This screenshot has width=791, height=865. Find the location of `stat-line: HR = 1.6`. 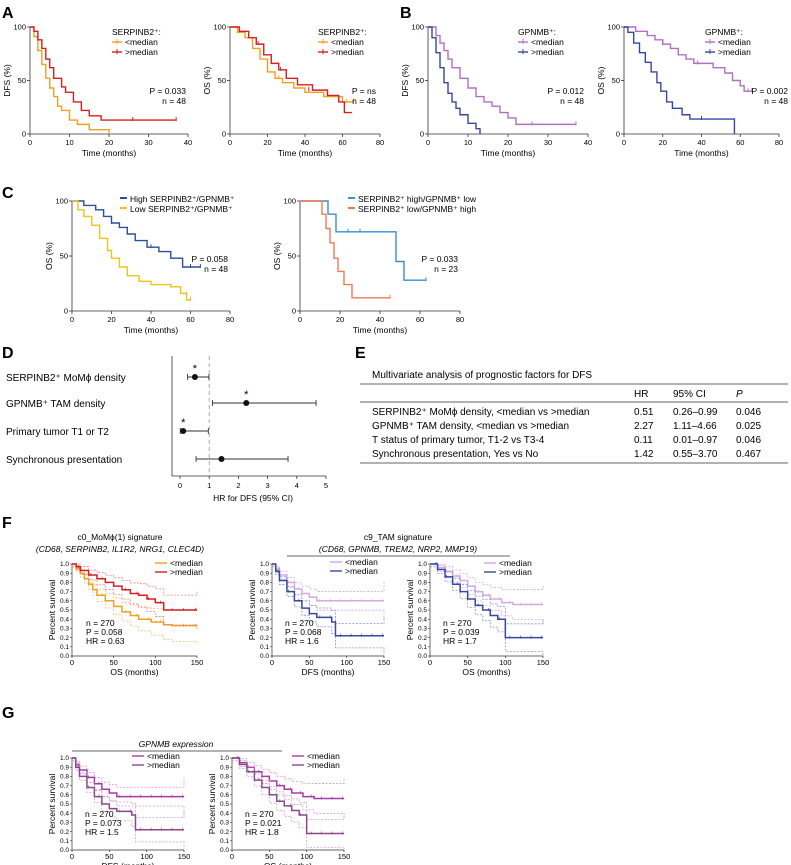

stat-line: HR = 1.6 is located at coordinates (302, 641).